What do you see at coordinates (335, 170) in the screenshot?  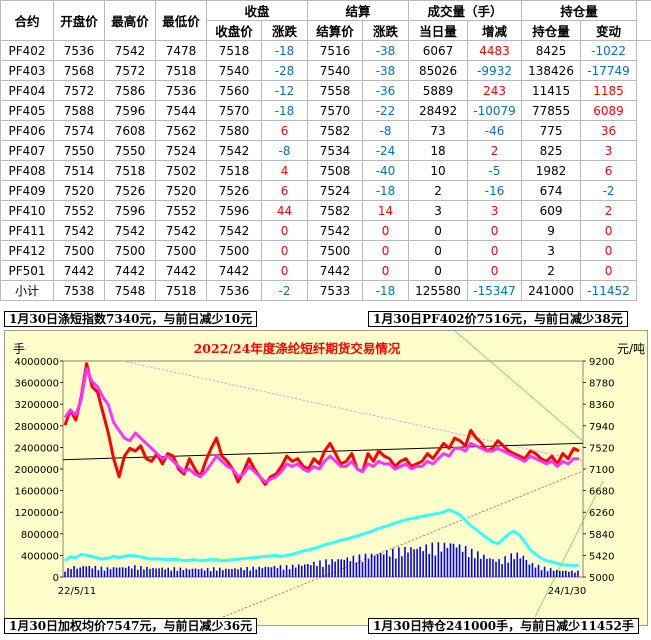 I see `cell-settle: 7508` at bounding box center [335, 170].